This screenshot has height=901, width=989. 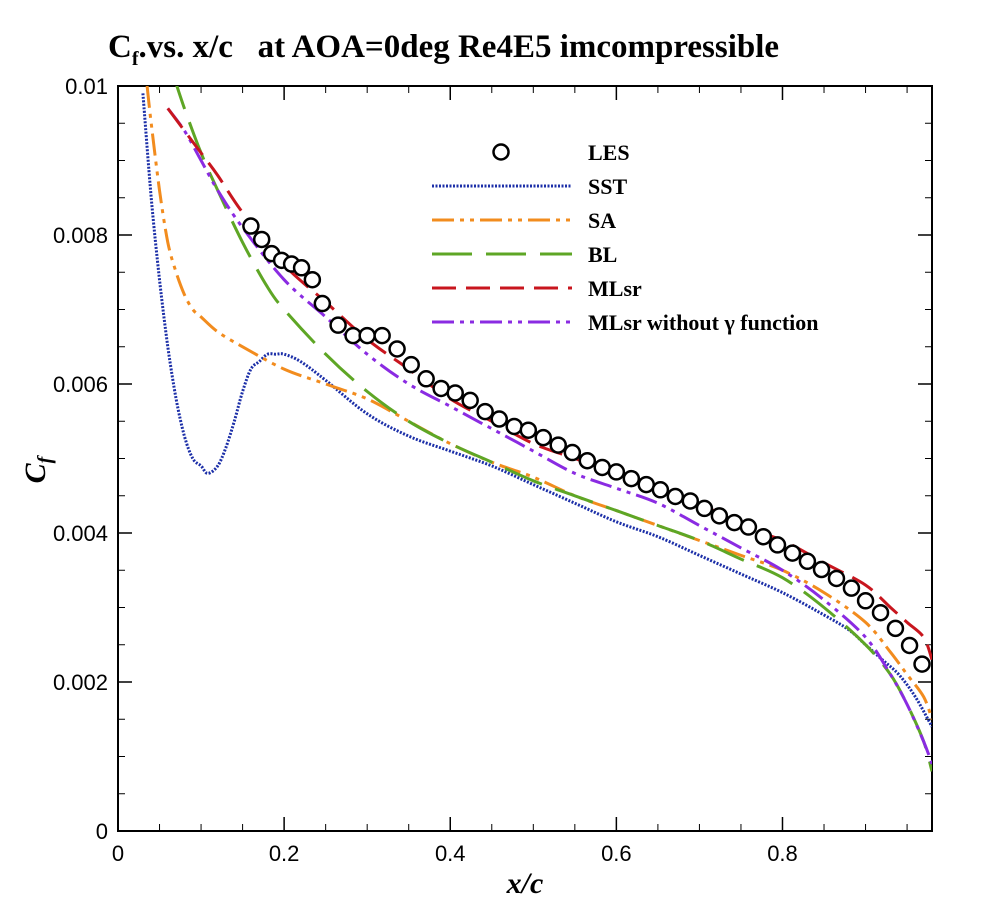 What do you see at coordinates (80, 235) in the screenshot?
I see `y-tick-label: 0.008` at bounding box center [80, 235].